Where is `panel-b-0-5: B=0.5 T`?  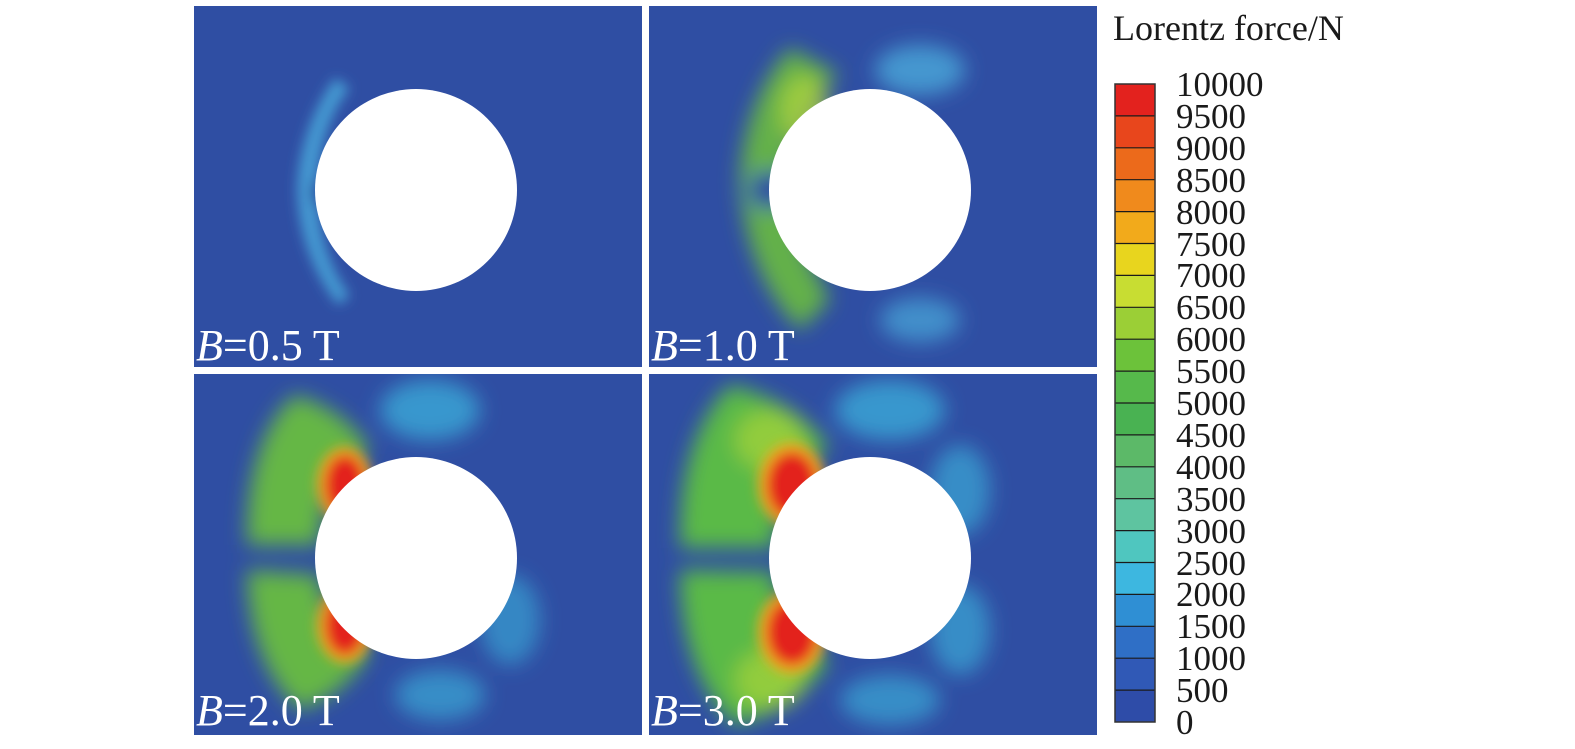
panel-b-0-5: B=0.5 T is located at coordinates (418, 188).